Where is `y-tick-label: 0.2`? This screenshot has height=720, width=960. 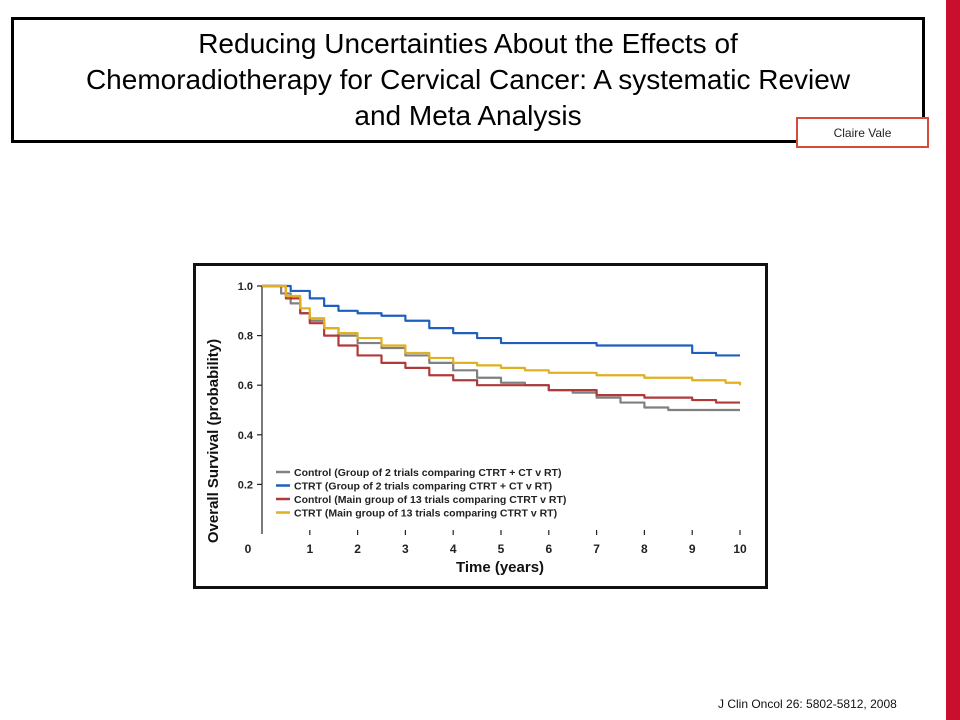
y-tick-label: 0.2 is located at coordinates (245, 485).